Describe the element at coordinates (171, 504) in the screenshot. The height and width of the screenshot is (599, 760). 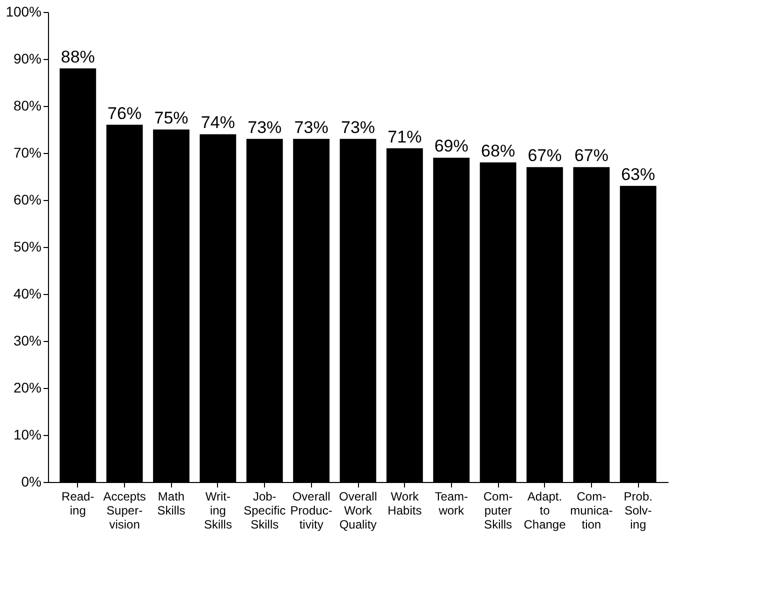
I see `x-tick-label: Math Skills` at that location.